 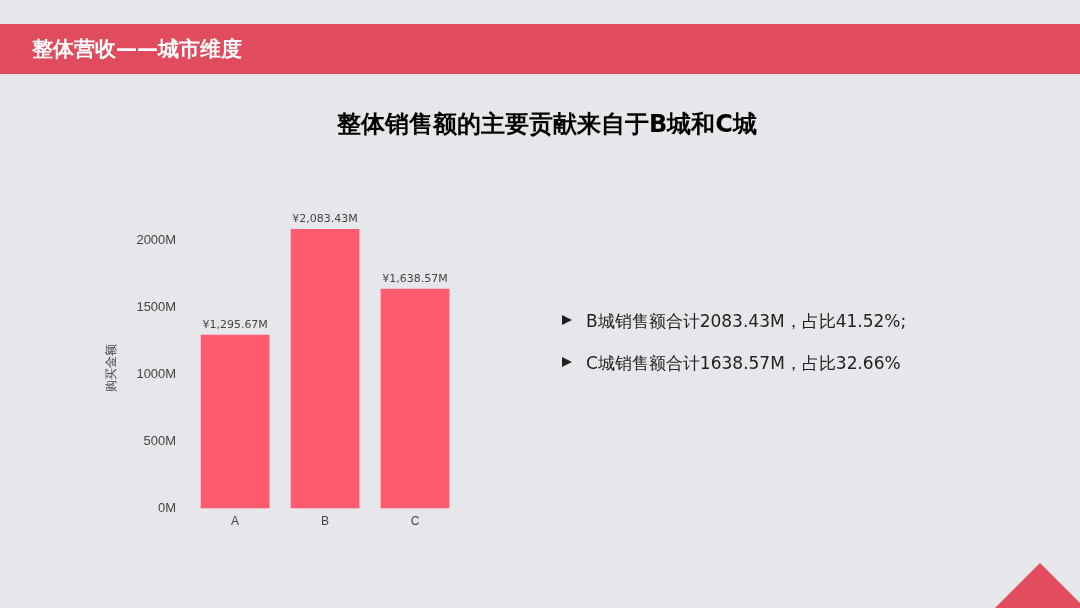 What do you see at coordinates (235, 521) in the screenshot?
I see `x-tick-label: A` at bounding box center [235, 521].